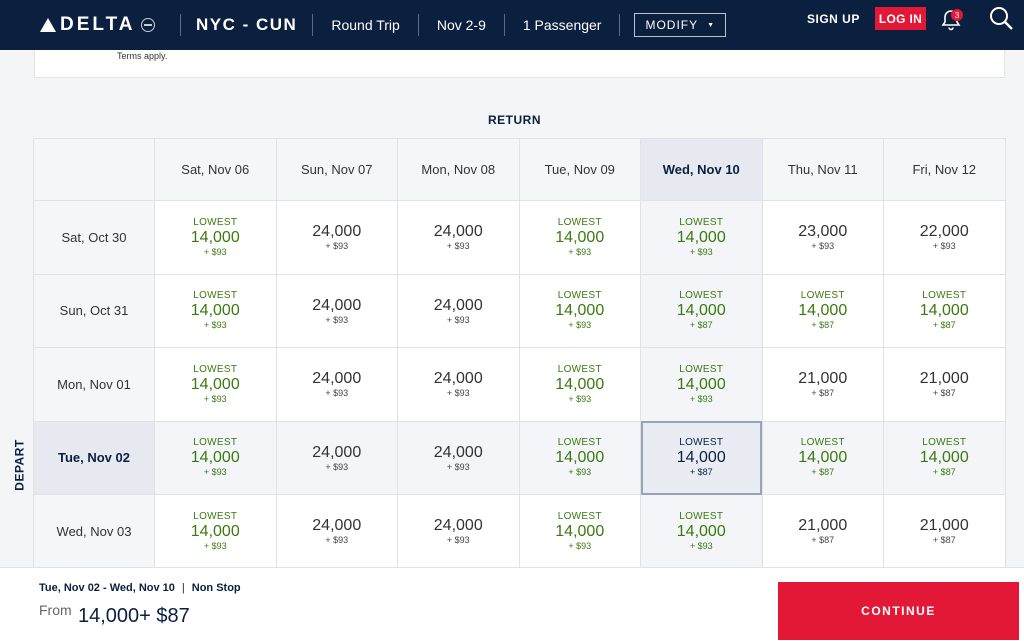  What do you see at coordinates (944, 169) in the screenshot?
I see `return-date-header: Fri, Nov 12` at bounding box center [944, 169].